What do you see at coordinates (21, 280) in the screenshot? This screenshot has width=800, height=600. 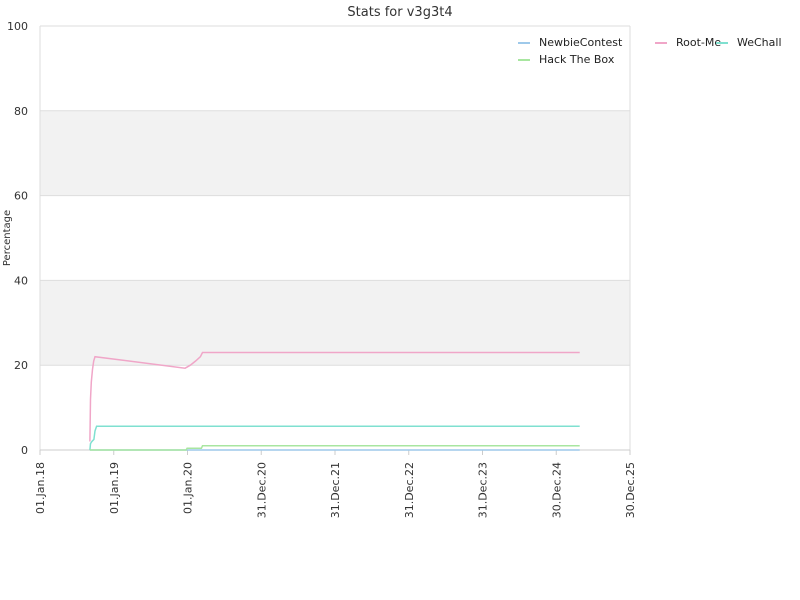 I see `y-tick-label: 40` at bounding box center [21, 280].